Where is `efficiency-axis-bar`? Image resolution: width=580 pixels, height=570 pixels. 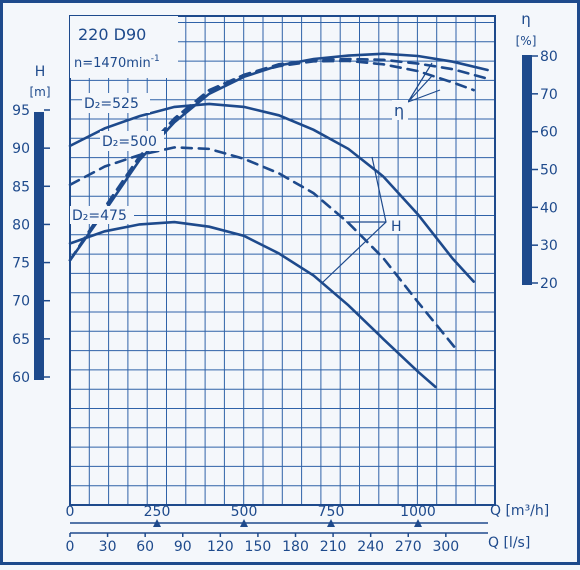
efficiency-axis-bar is located at coordinates (527, 170).